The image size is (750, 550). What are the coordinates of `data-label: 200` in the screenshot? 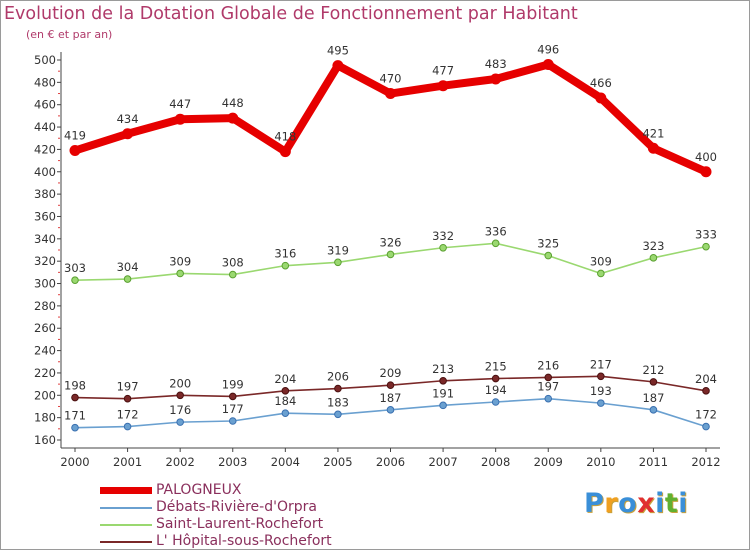 It's located at (180, 383).